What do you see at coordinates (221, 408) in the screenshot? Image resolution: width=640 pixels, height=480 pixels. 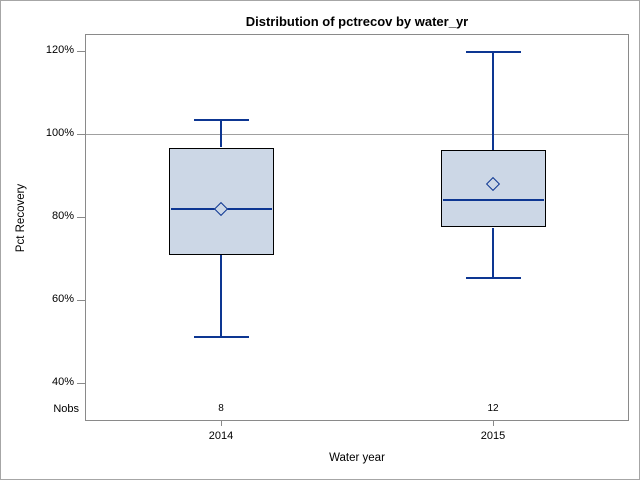 I see `nobs-value: 8` at bounding box center [221, 408].